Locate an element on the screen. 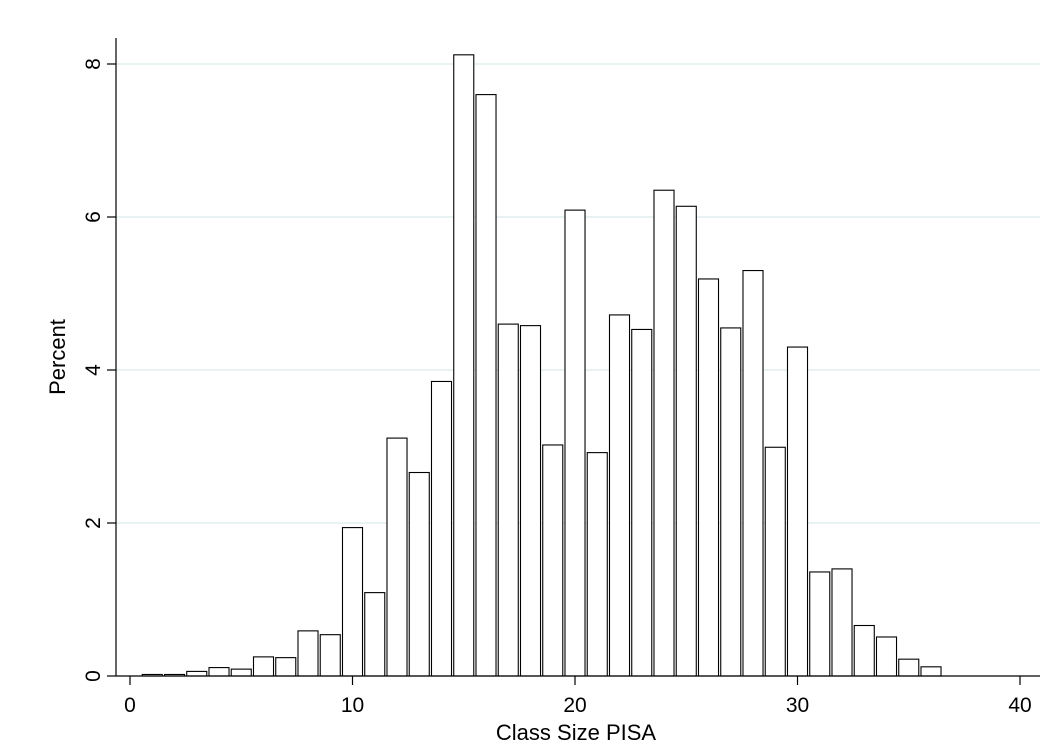 The width and height of the screenshot is (1061, 744). x-axis-title: Class Size PISA is located at coordinates (576, 732).